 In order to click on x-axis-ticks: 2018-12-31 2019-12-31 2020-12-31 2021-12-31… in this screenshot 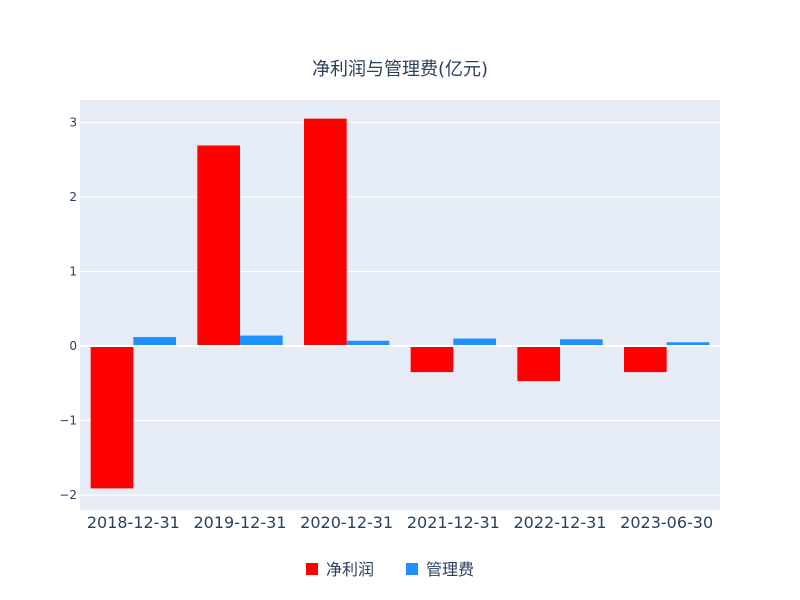, I will do `click(400, 522)`.